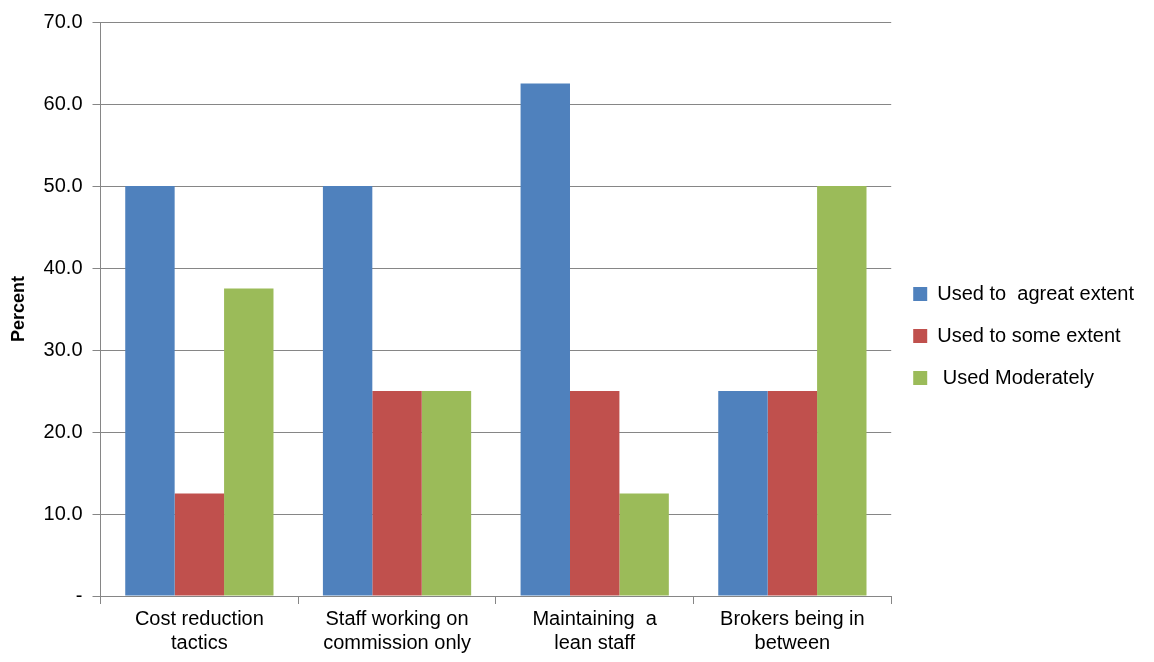  Describe the element at coordinates (63, 512) in the screenshot. I see `y-tick-label: 10.0` at that location.